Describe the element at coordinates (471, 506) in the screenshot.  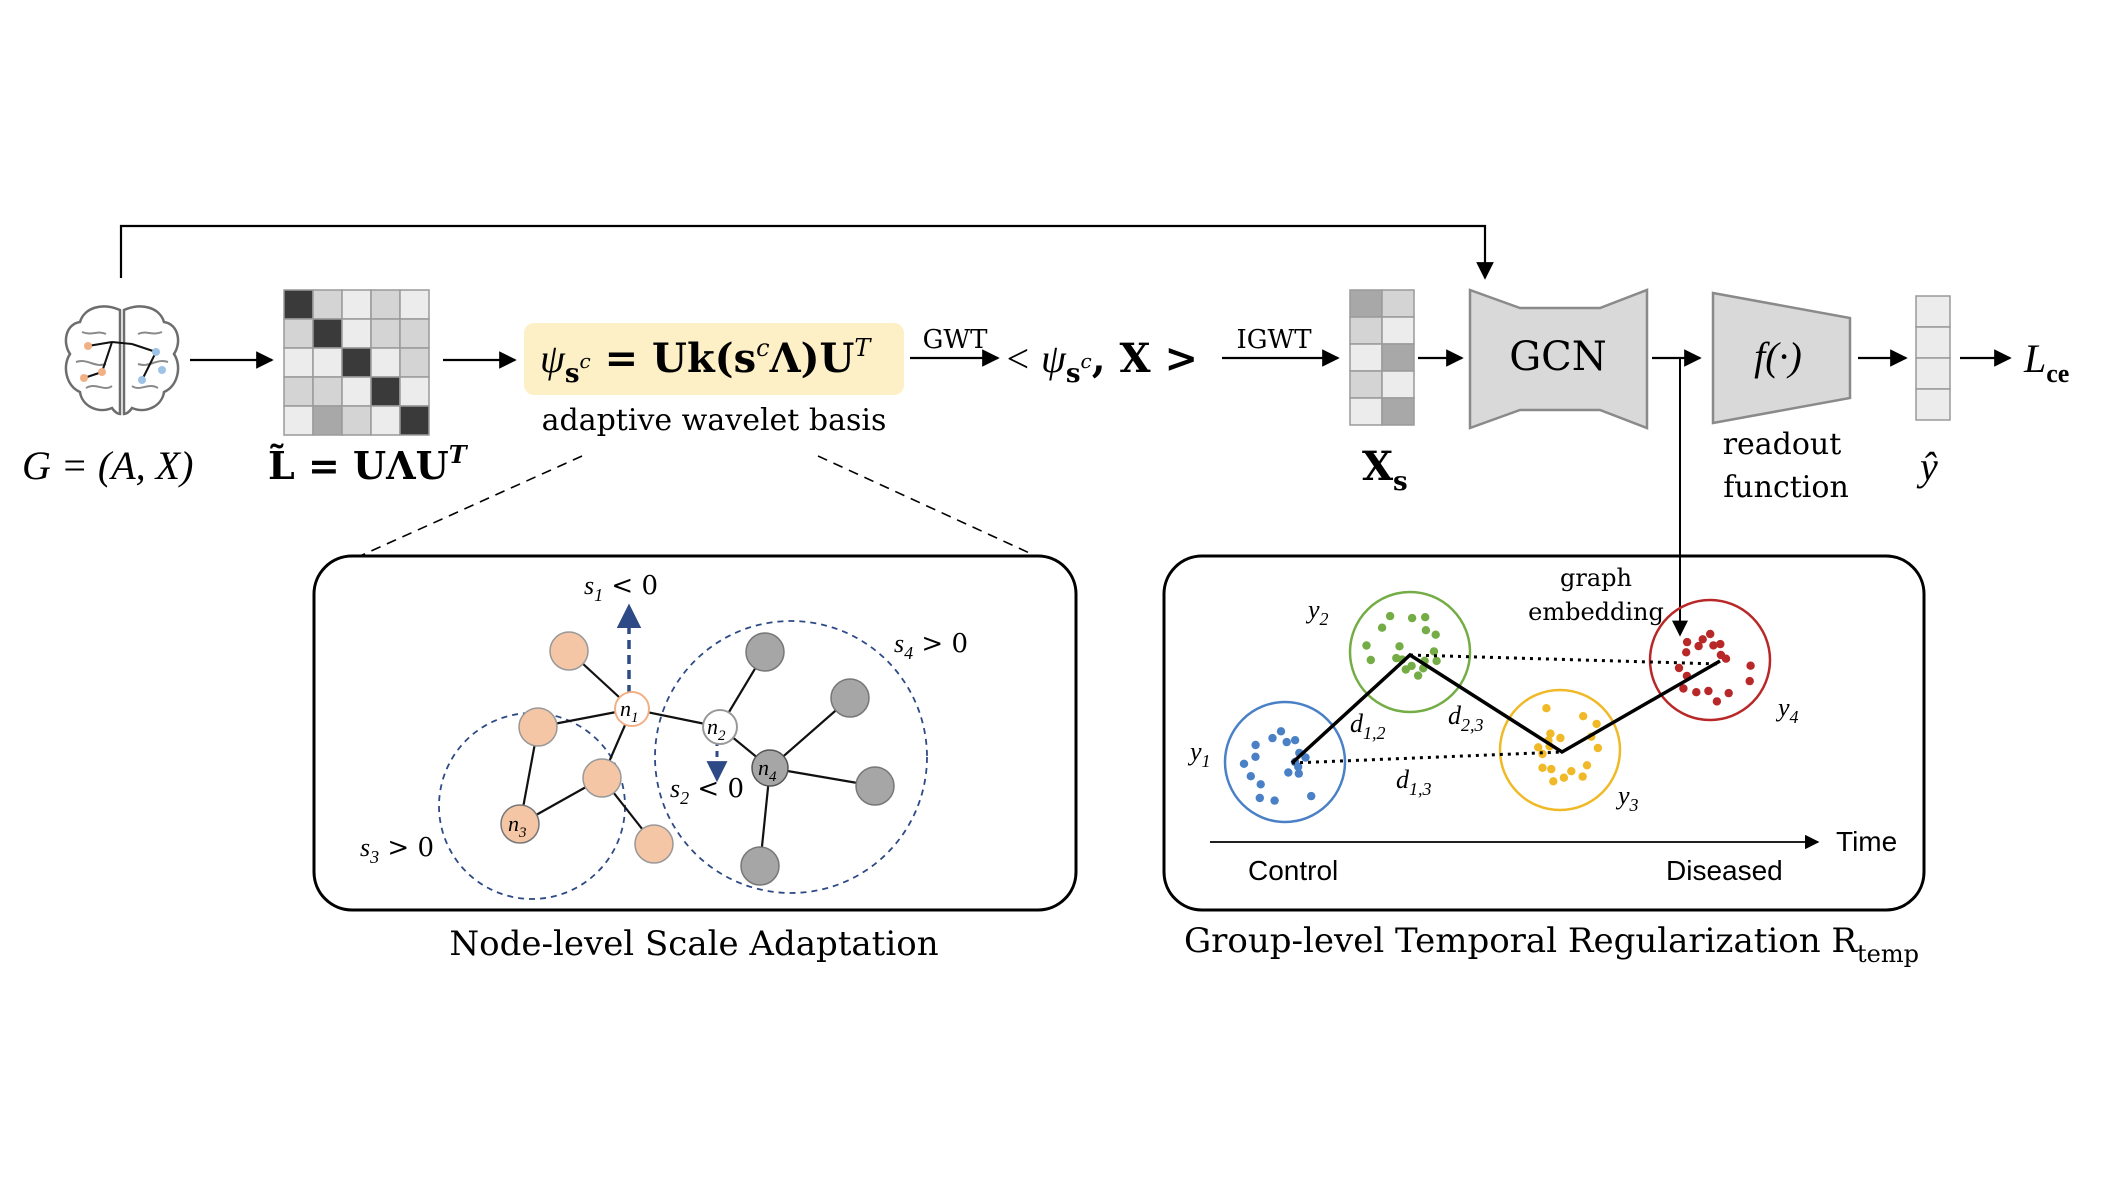
I see `zoom-line-left` at that location.